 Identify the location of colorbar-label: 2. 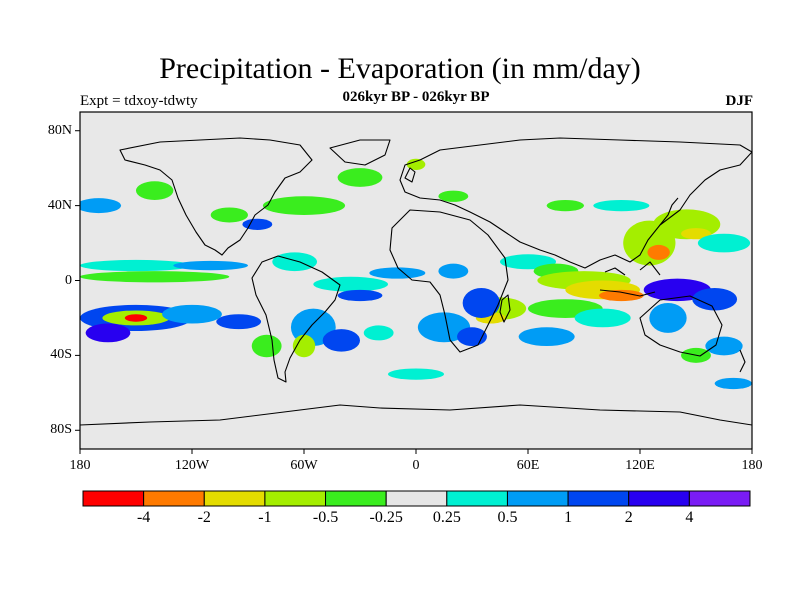
(628, 517).